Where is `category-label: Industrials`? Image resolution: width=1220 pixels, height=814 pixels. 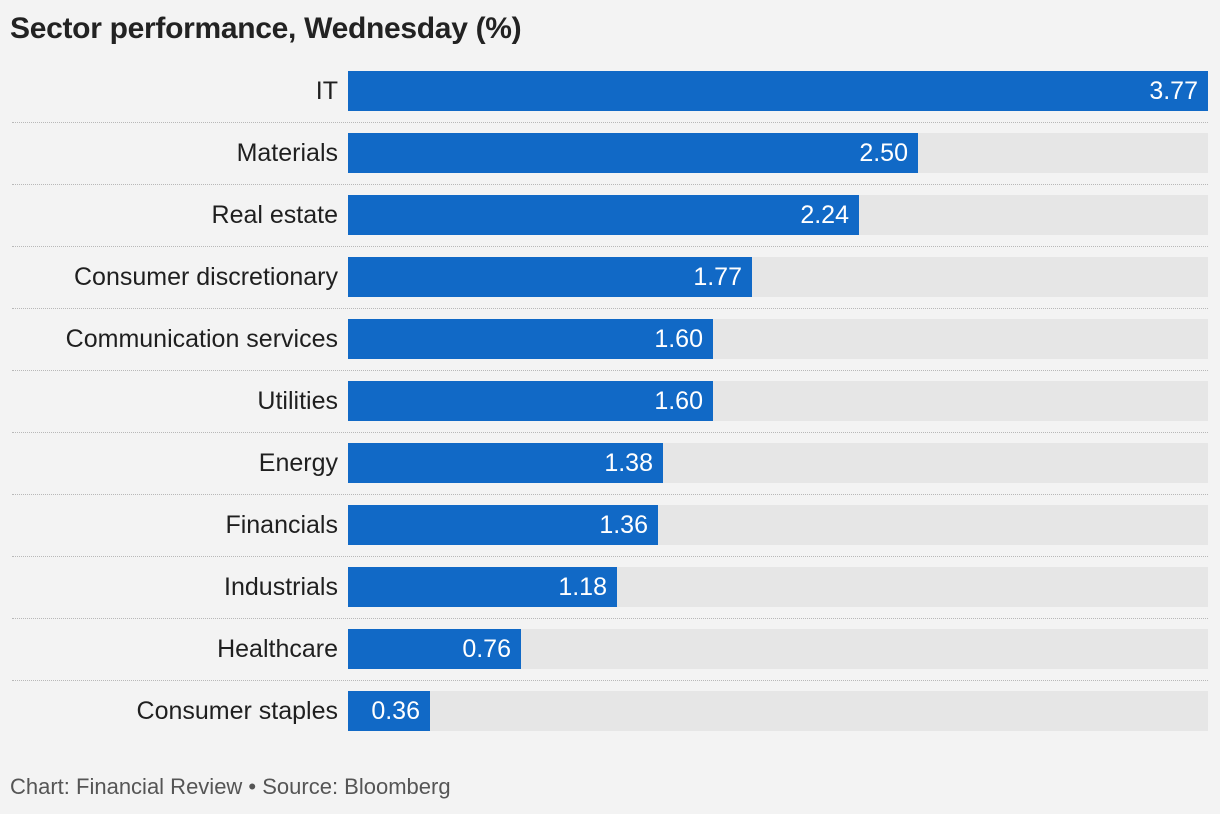 category-label: Industrials is located at coordinates (281, 587).